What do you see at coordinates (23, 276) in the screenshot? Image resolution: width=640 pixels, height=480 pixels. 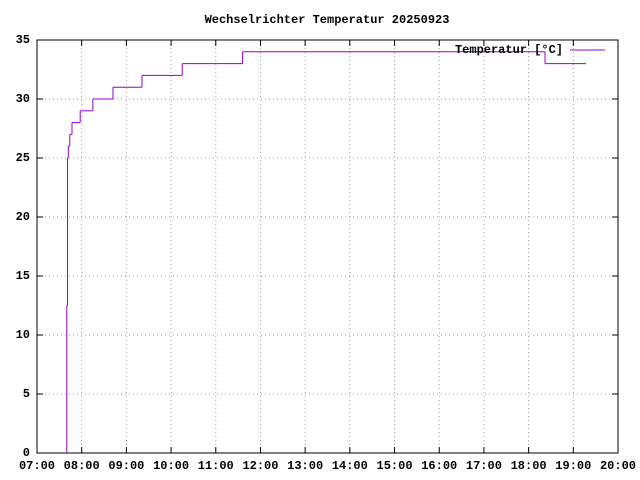 I see `y-tick-label: 15` at bounding box center [23, 276].